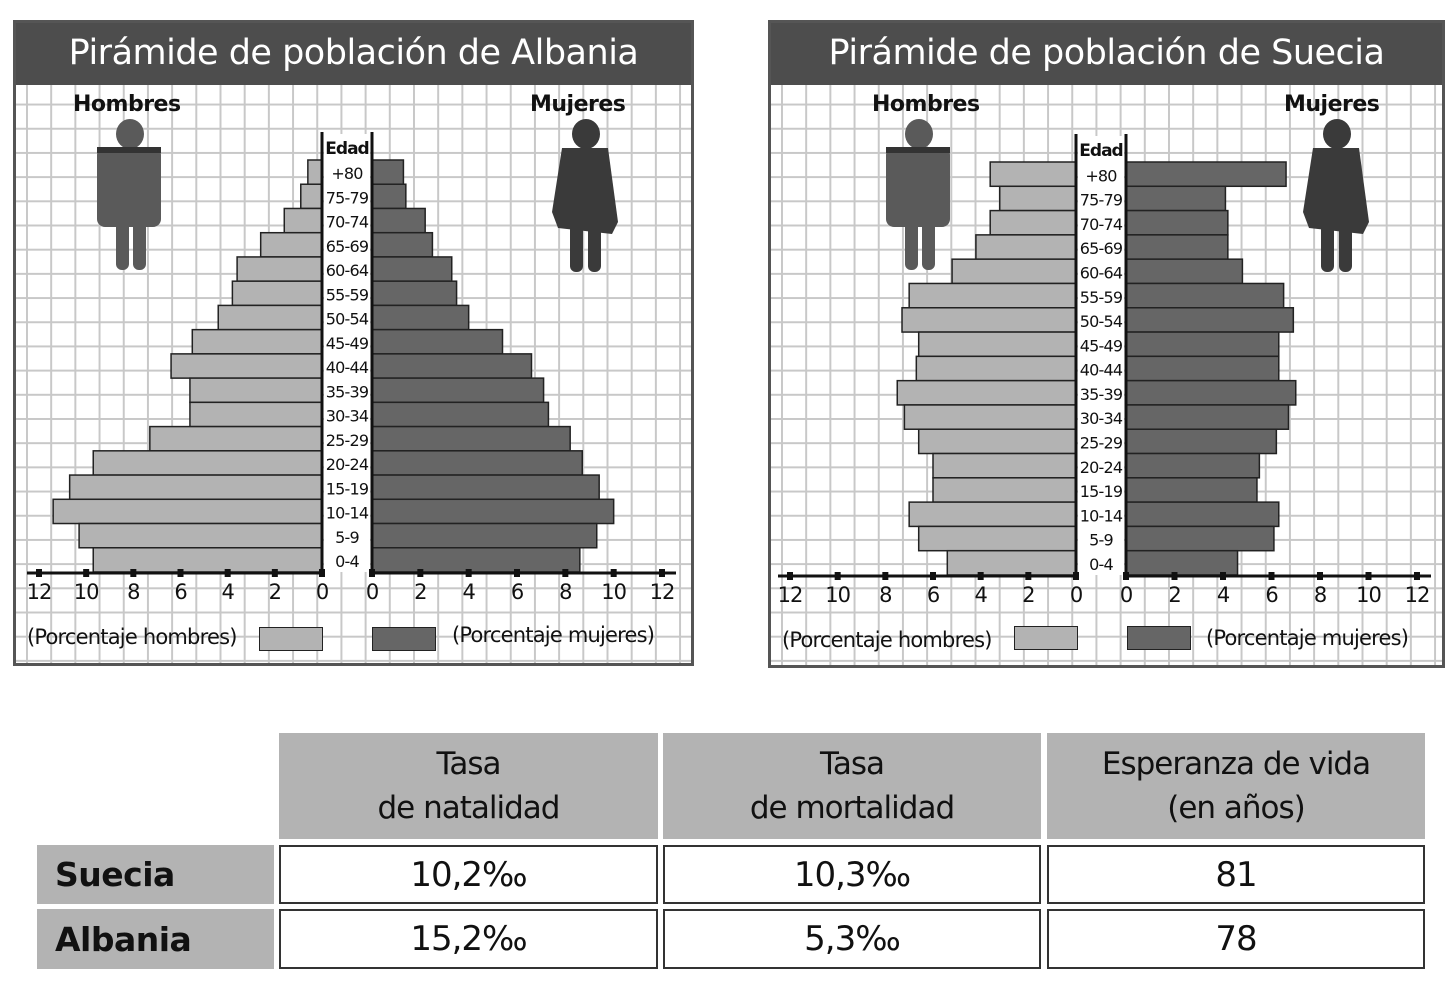 Image resolution: width=1456 pixels, height=984 pixels. I want to click on x-tick-label: 4, so click(980, 595).